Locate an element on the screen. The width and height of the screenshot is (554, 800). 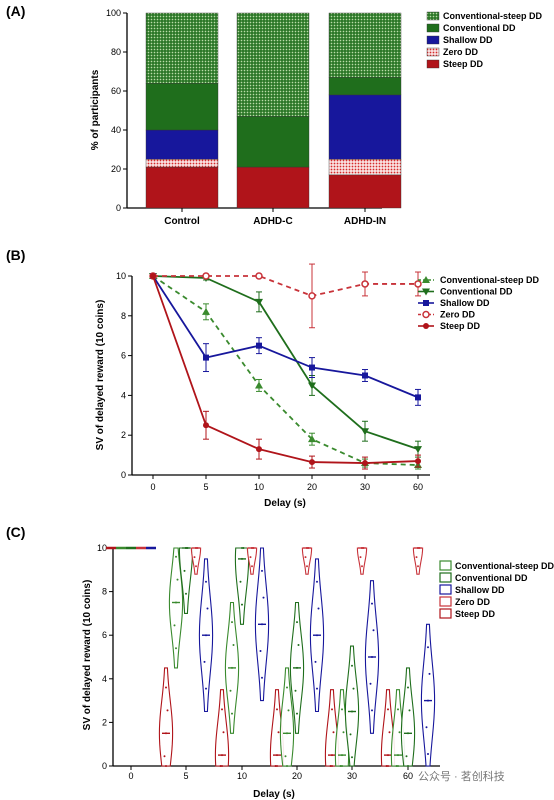
legend-label: Zero DD is located at coordinates (461, 52).